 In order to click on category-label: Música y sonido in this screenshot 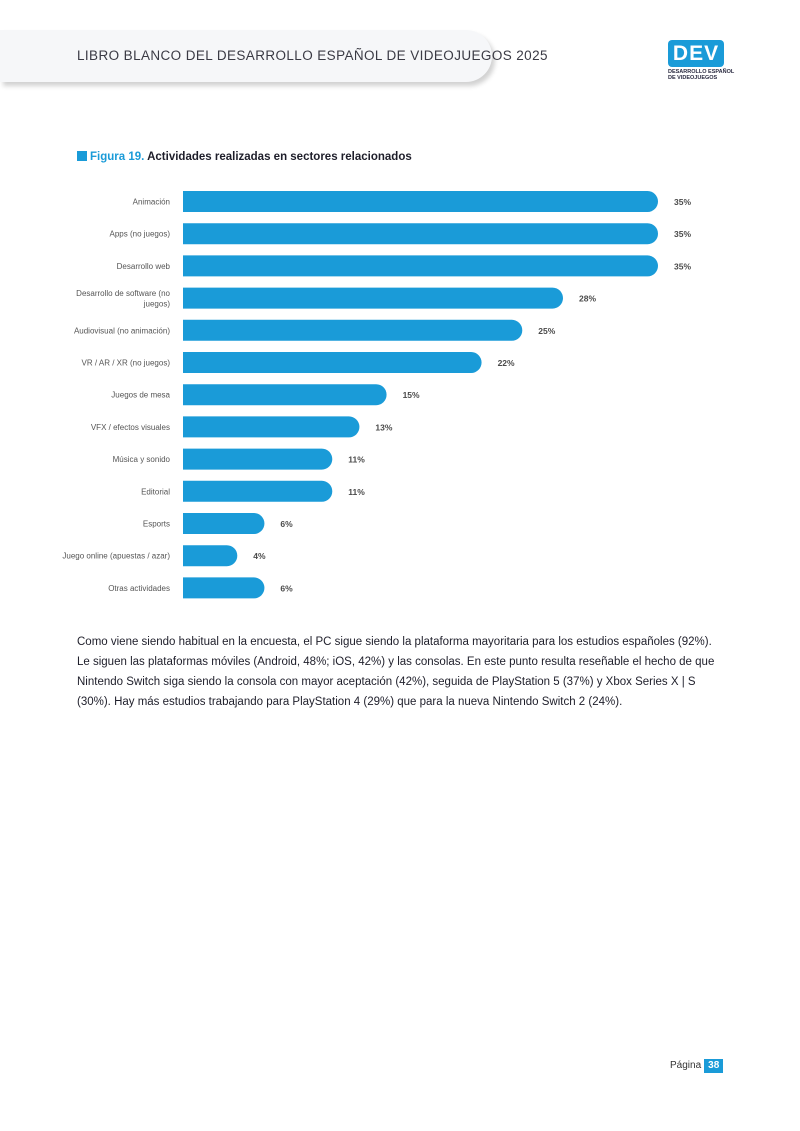, I will do `click(142, 459)`.